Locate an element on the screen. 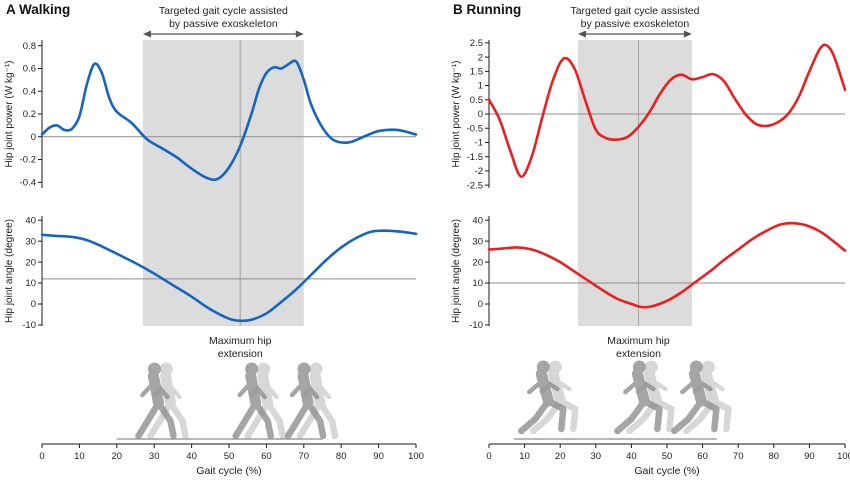 Image resolution: width=850 pixels, height=481 pixels. power-y-tick-label: -0.2 is located at coordinates (28, 160).